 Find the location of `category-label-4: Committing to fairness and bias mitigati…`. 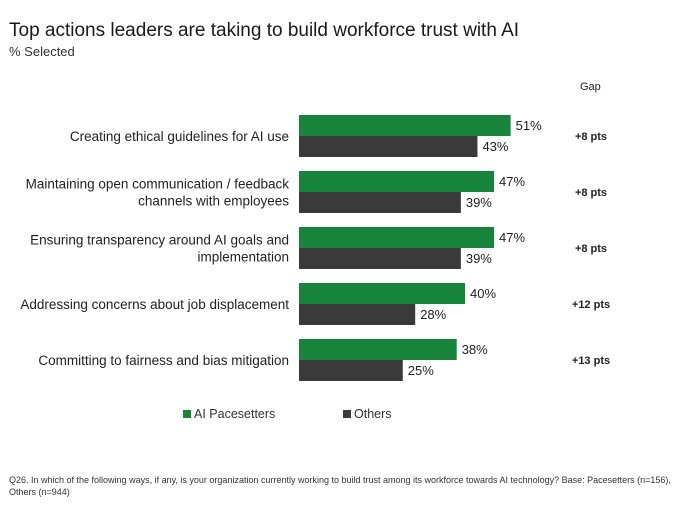

category-label-4: Committing to fairness and bias mitigati… is located at coordinates (163, 360).